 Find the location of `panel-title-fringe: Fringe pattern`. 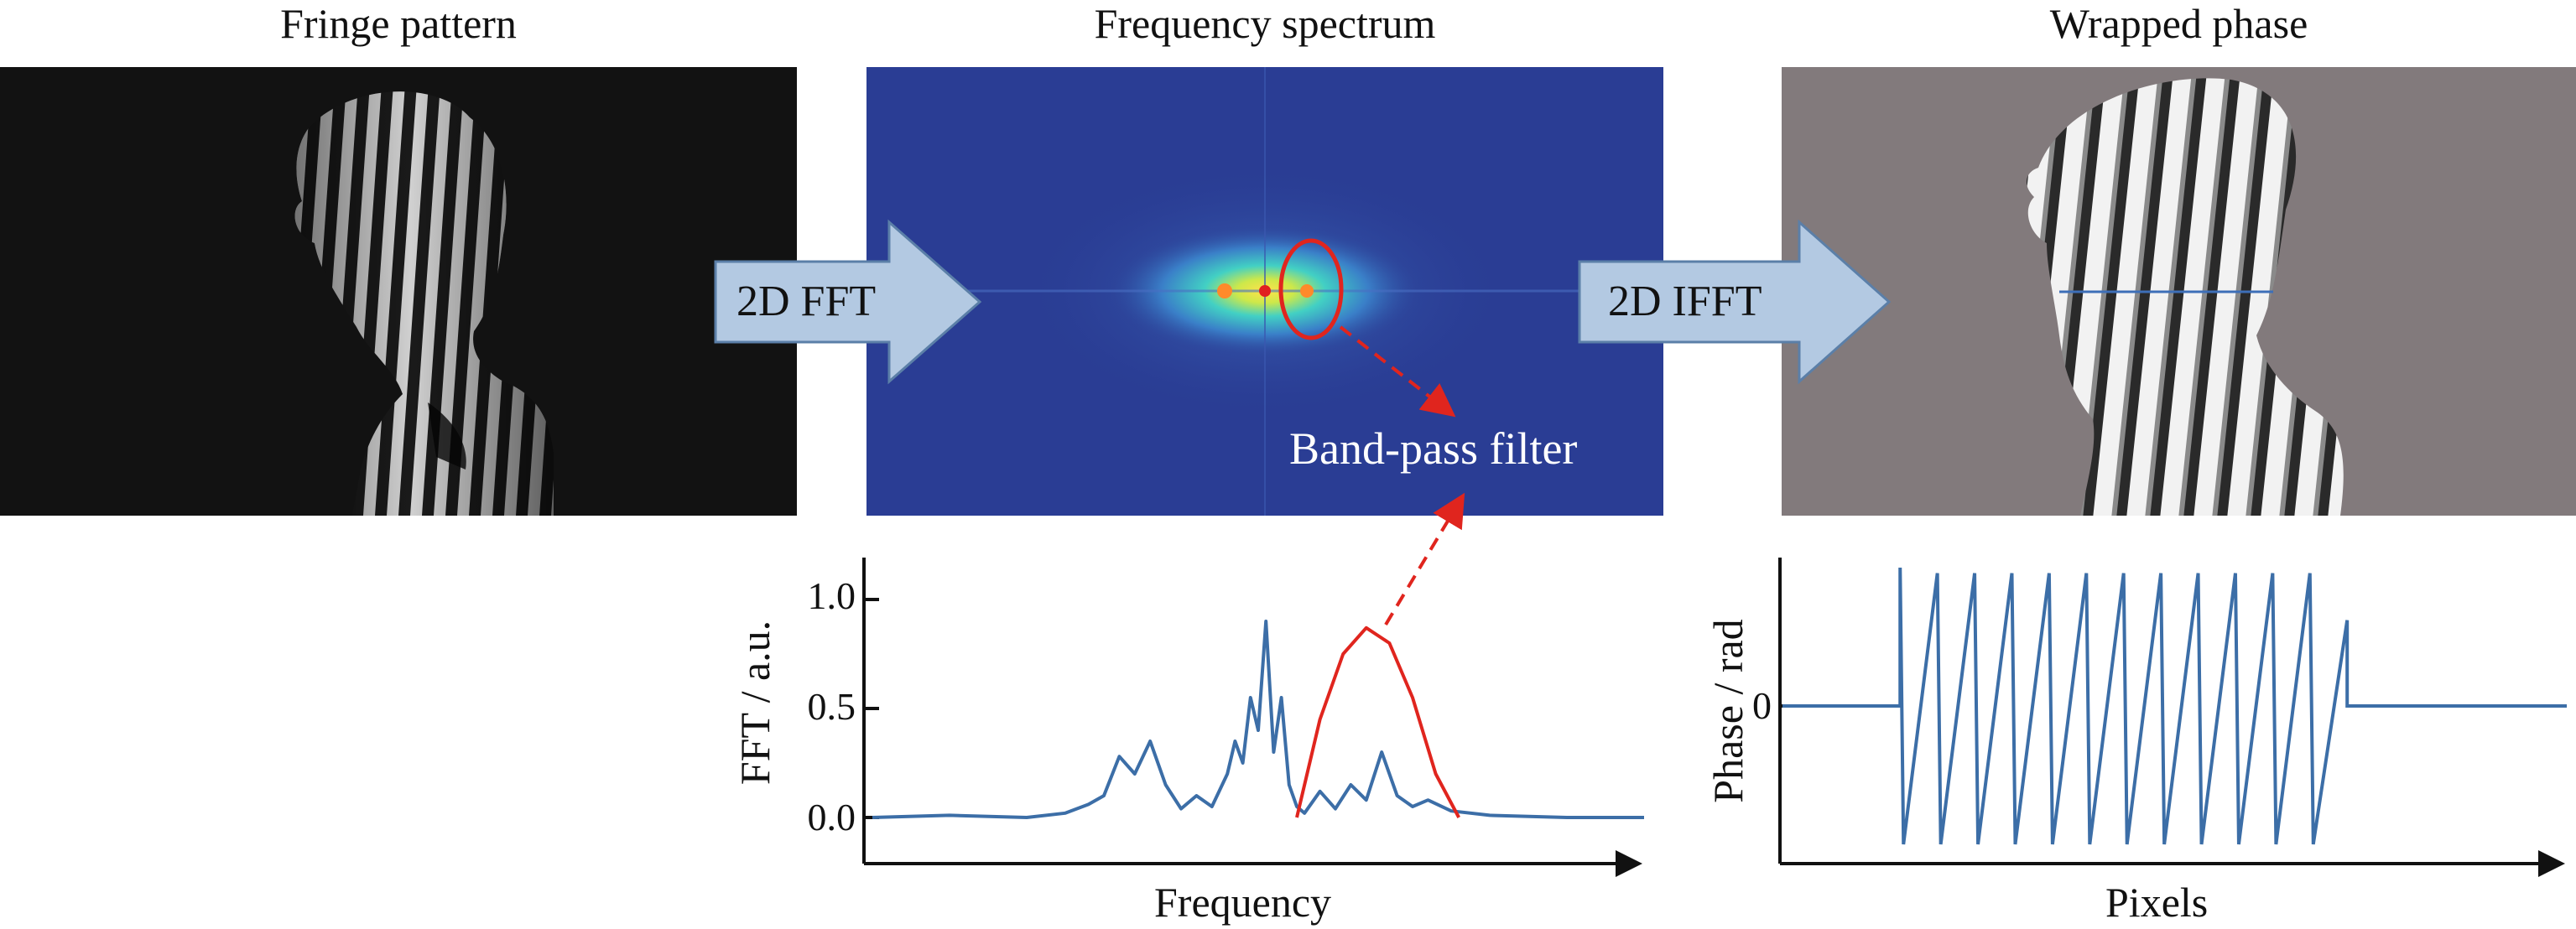

panel-title-fringe: Fringe pattern is located at coordinates (398, 23).